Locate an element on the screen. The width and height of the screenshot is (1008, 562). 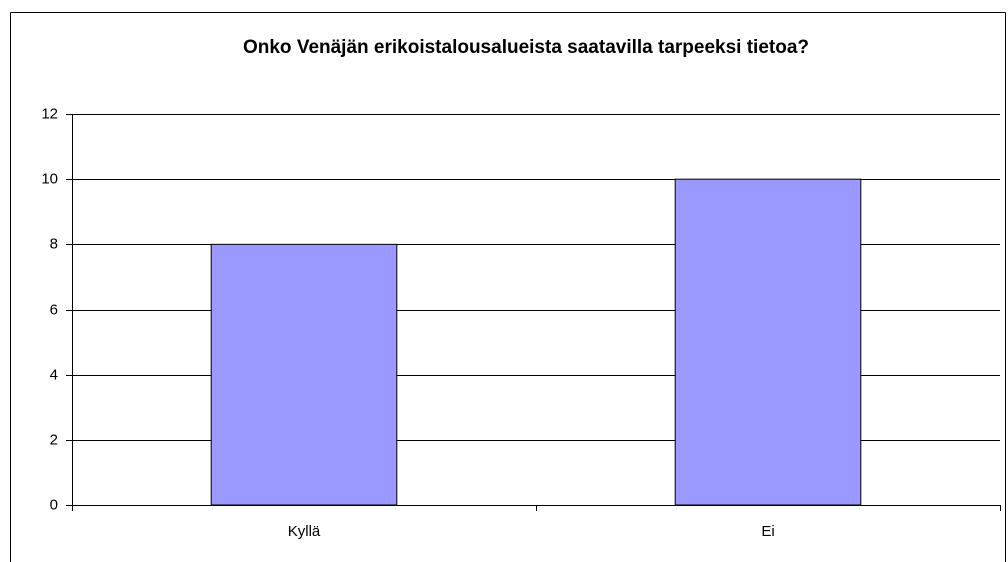
x-tick-label: Kyllä is located at coordinates (304, 531).